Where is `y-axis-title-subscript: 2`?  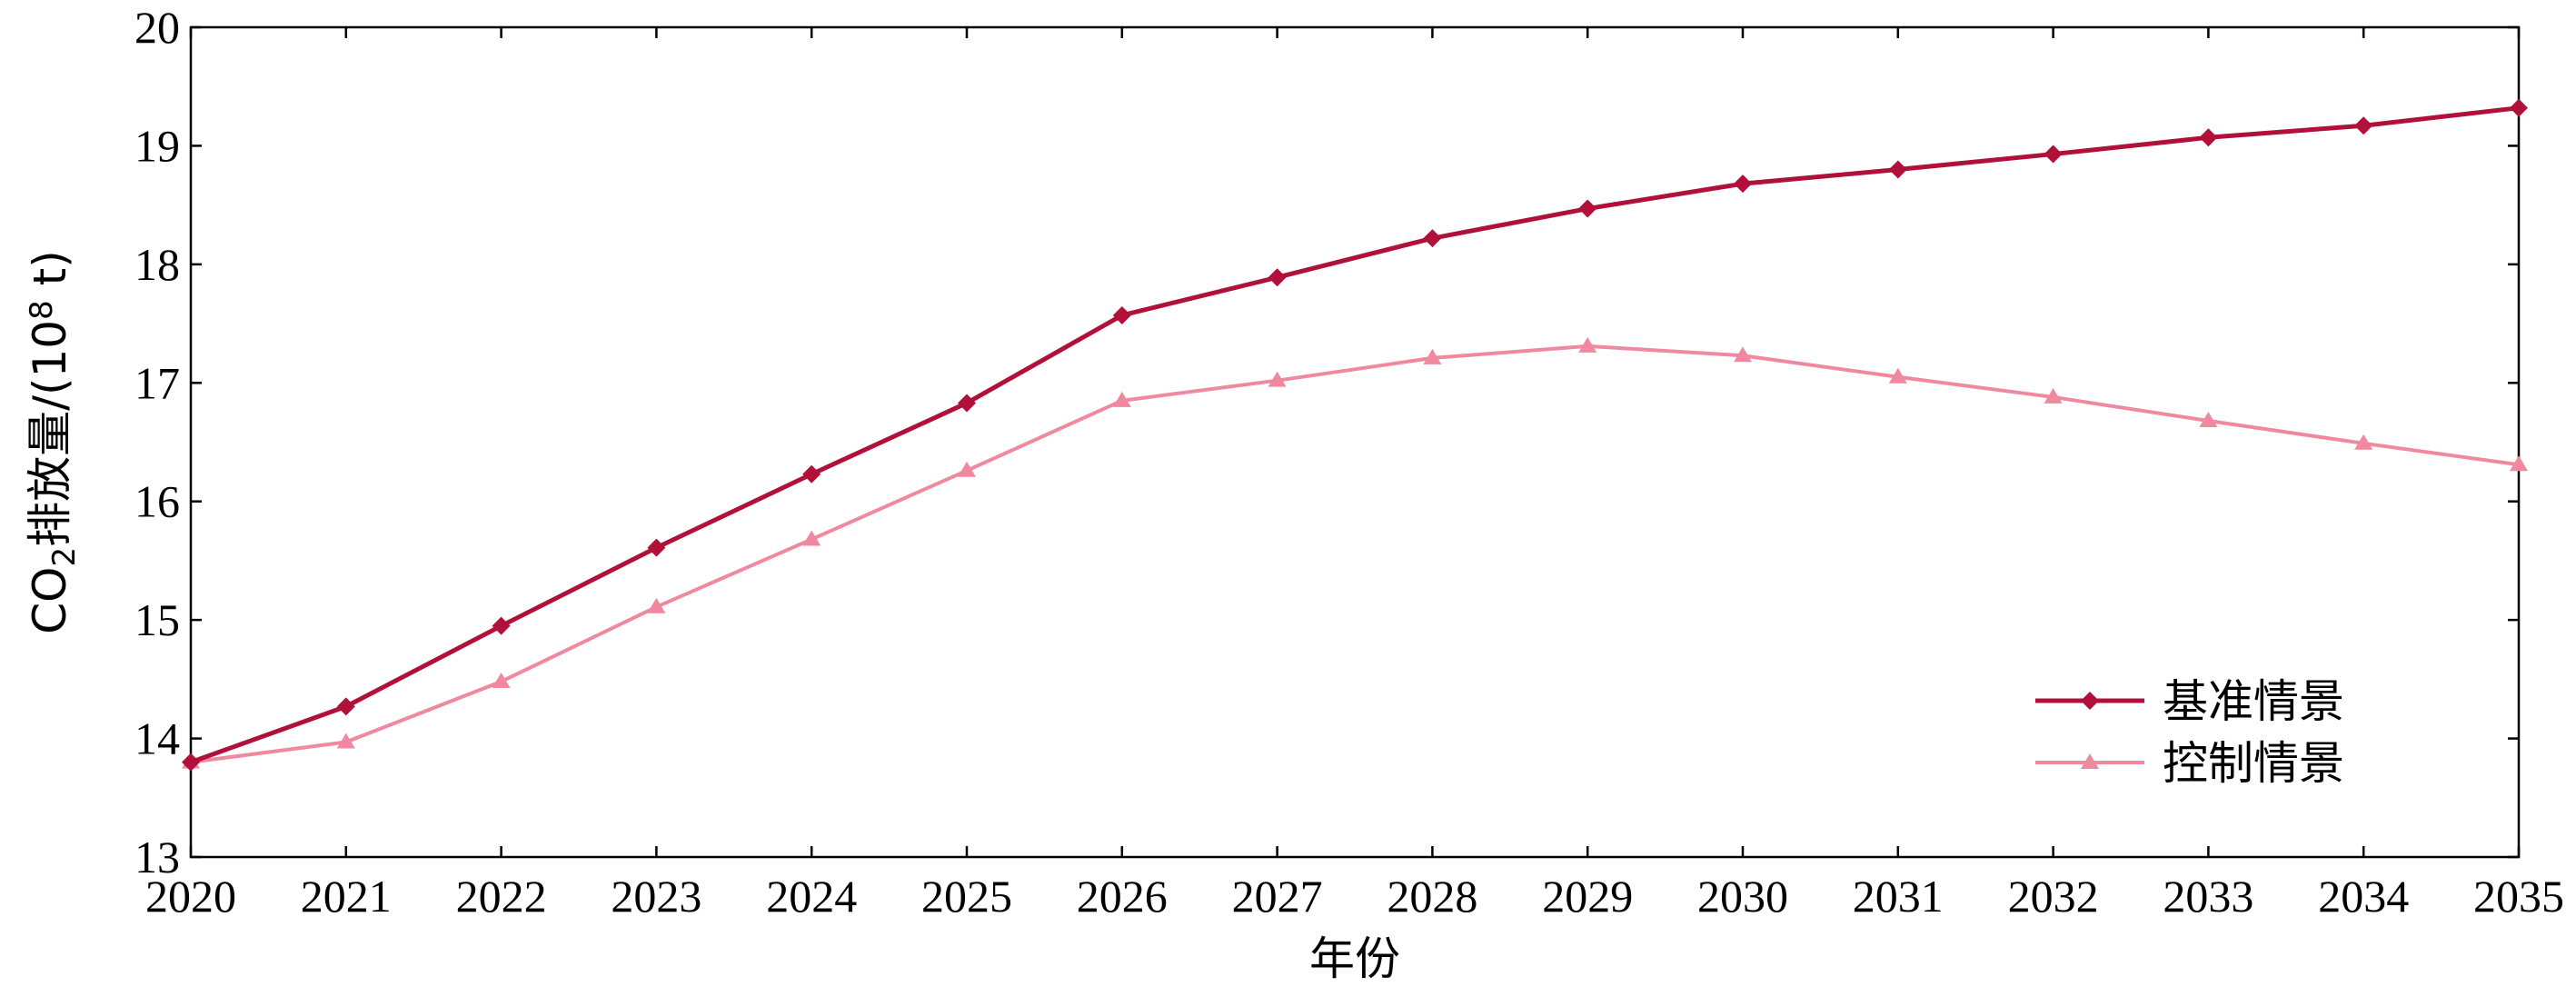 y-axis-title-subscript: 2 is located at coordinates (64, 557).